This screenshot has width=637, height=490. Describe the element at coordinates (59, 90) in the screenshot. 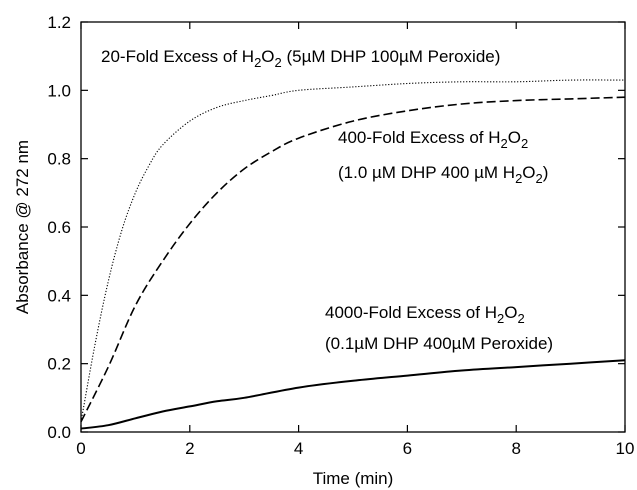

I see `y-tick-label: 1.0` at that location.